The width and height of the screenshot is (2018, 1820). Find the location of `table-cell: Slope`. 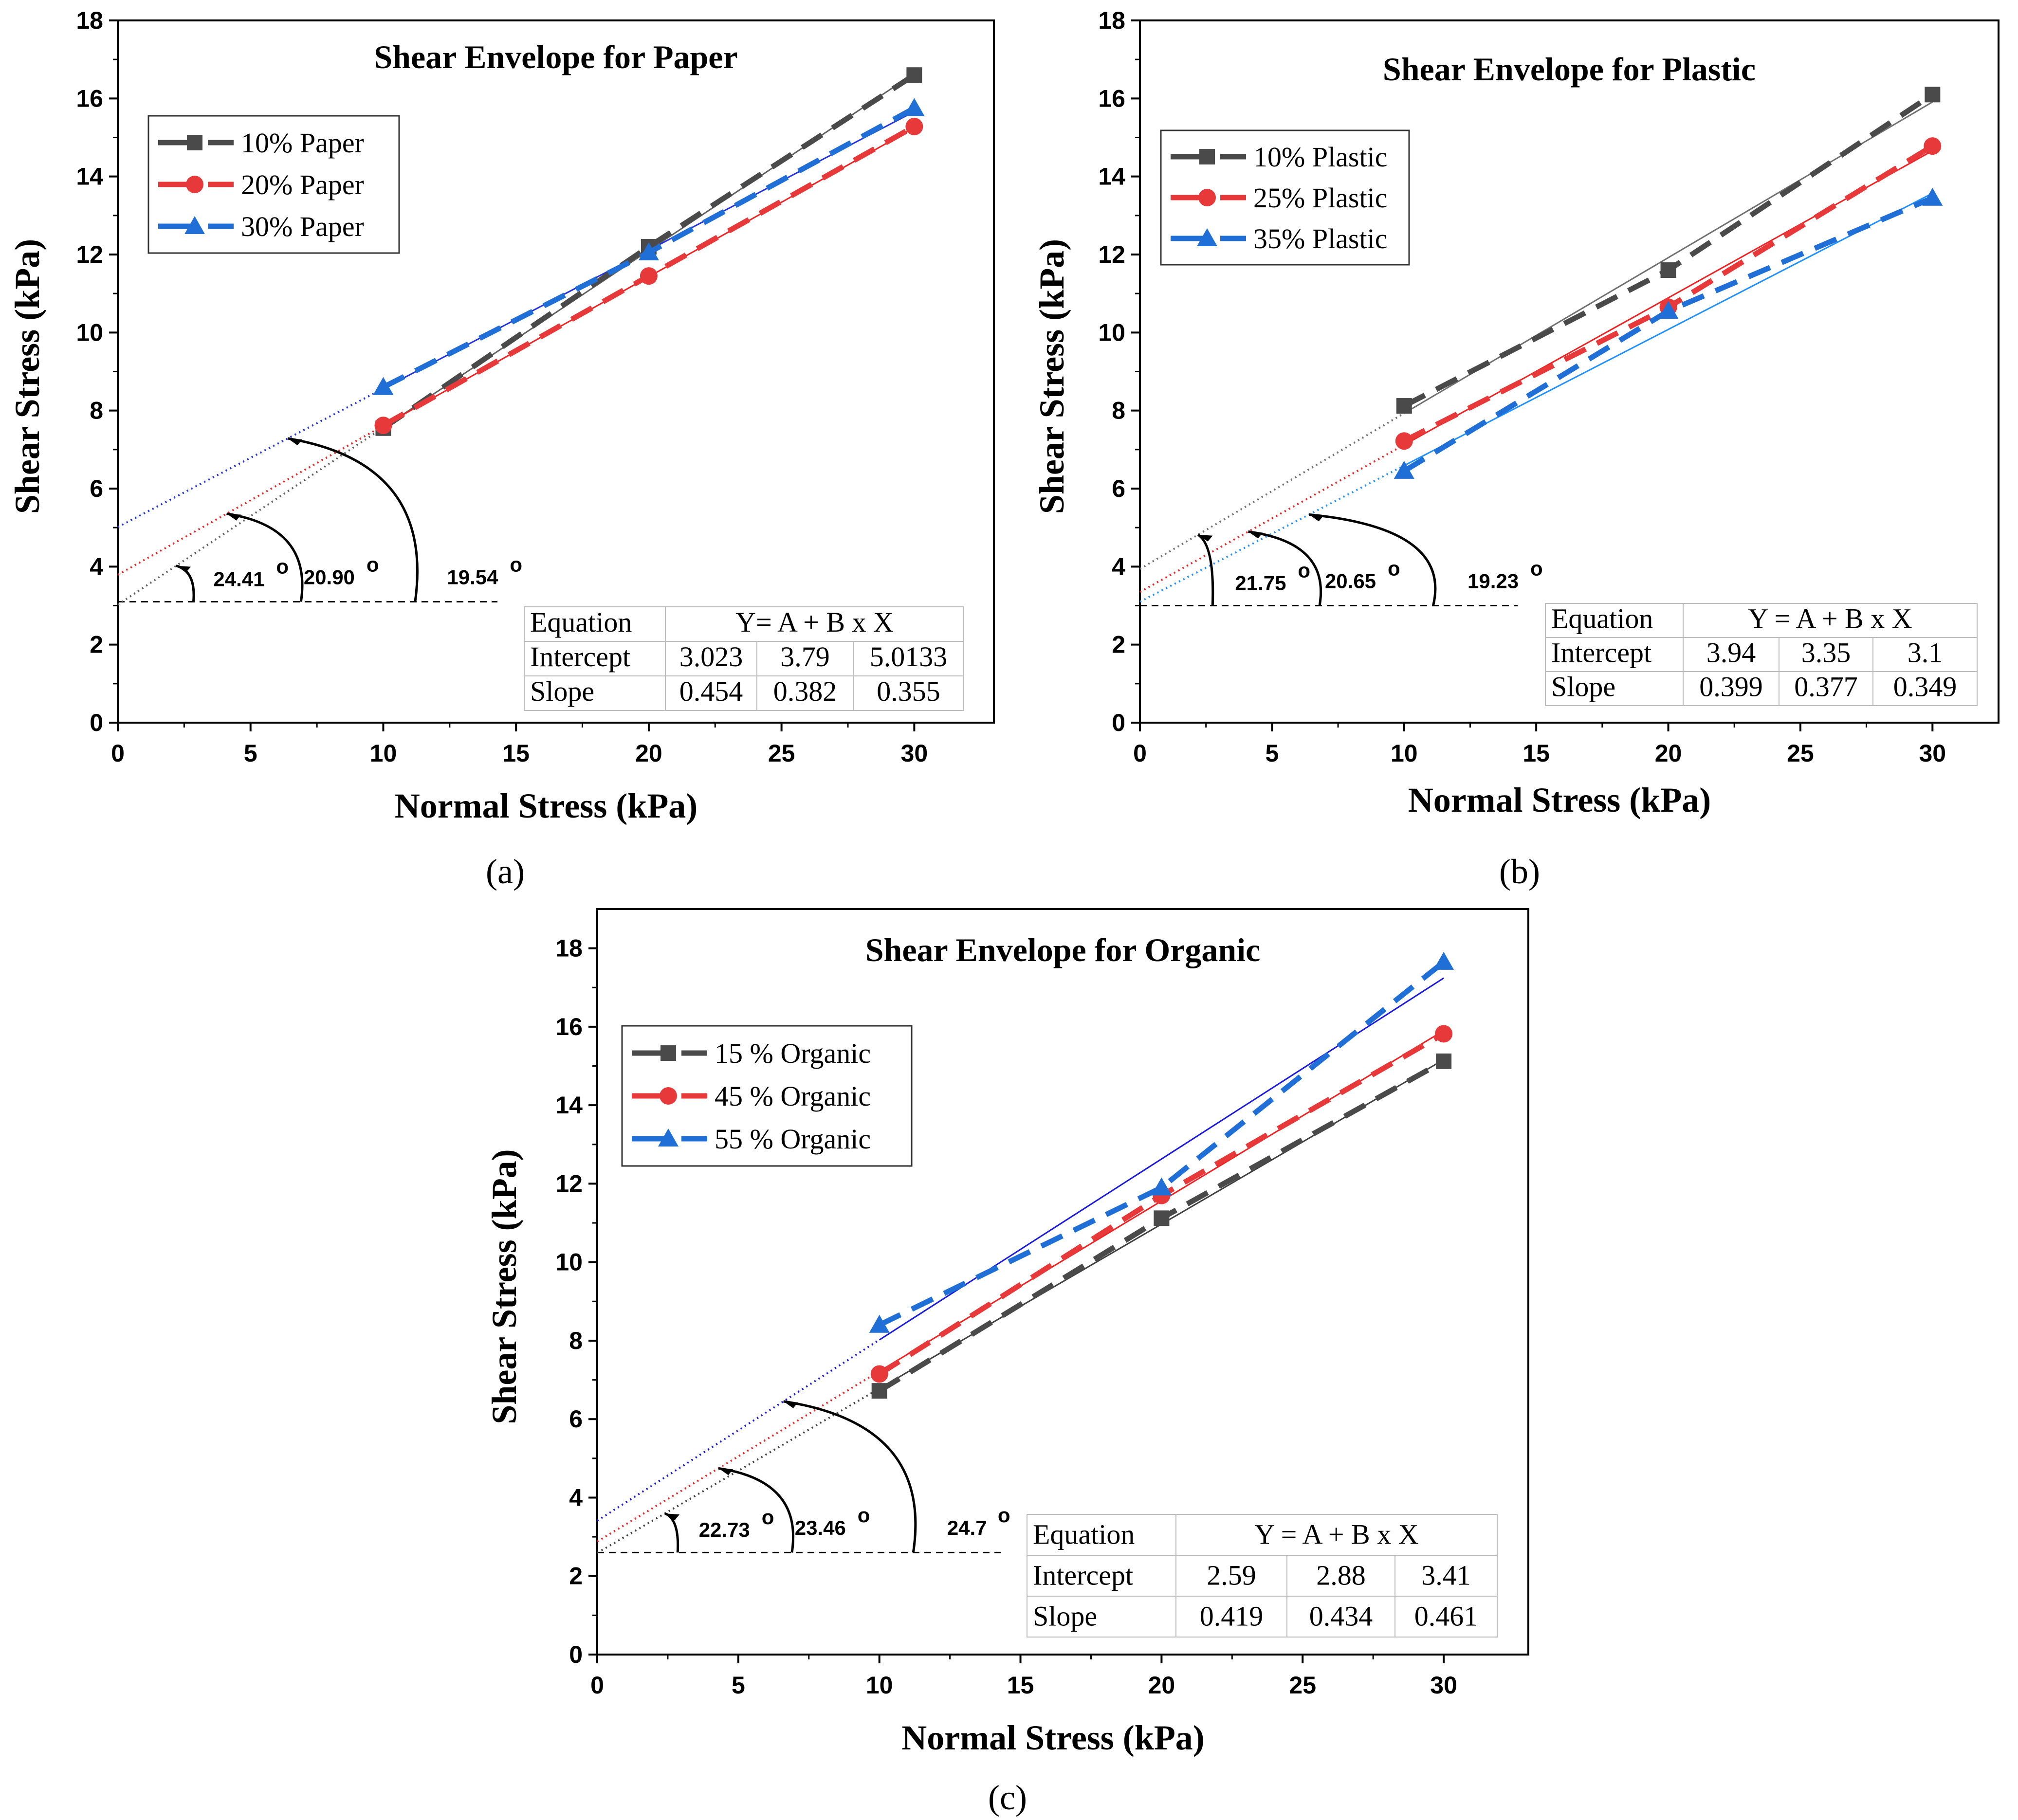

table-cell: Slope is located at coordinates (562, 691).